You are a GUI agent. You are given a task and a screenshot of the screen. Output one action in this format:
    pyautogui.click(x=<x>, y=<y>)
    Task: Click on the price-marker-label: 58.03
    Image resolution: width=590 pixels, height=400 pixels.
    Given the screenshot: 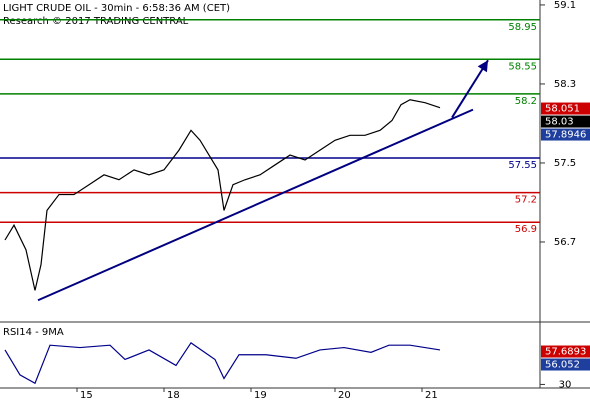 What is the action you would take?
    pyautogui.click(x=559, y=122)
    